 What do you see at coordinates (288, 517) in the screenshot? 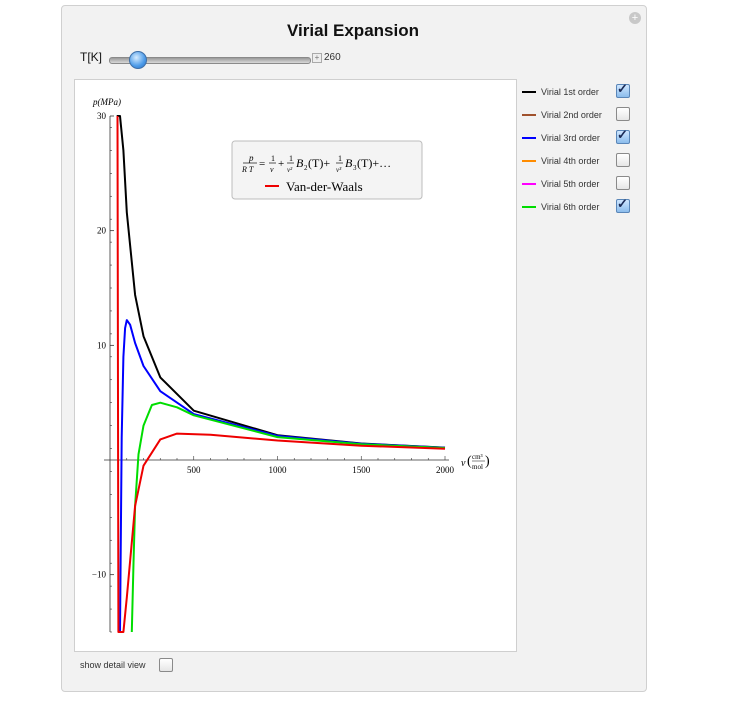
I see `series-line-virial-6th-order` at bounding box center [288, 517].